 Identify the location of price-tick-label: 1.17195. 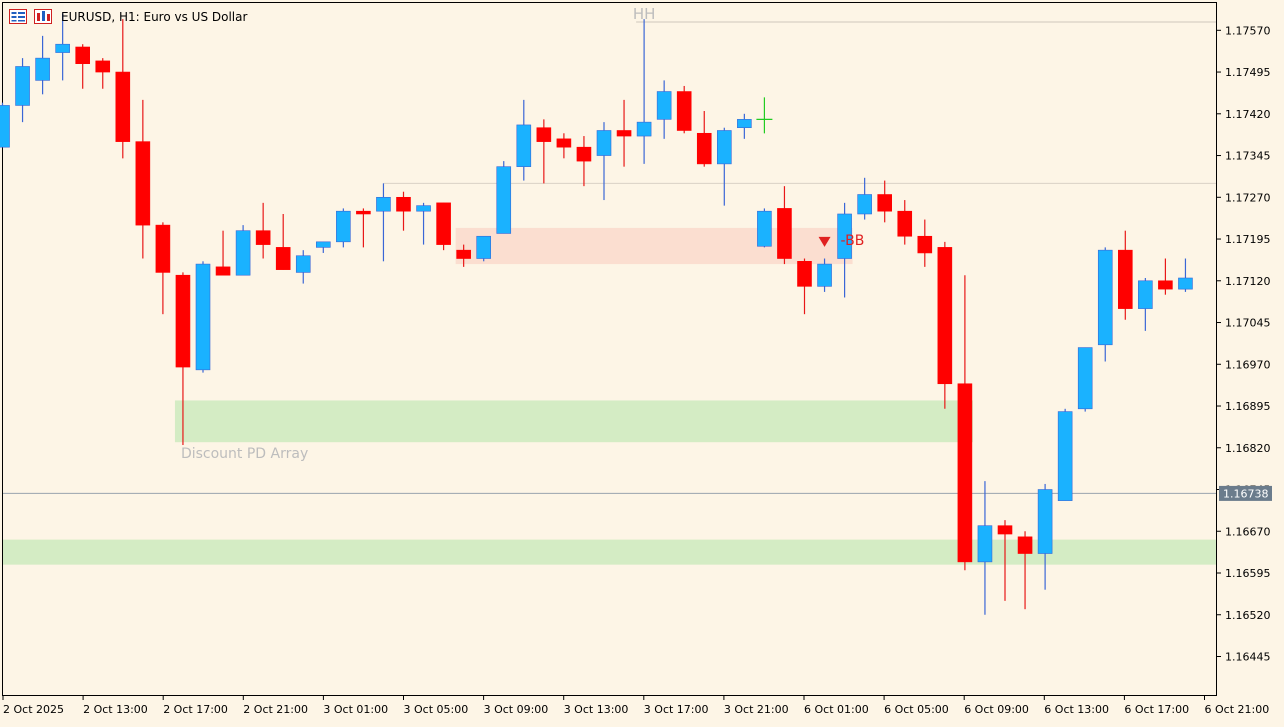
(1248, 239).